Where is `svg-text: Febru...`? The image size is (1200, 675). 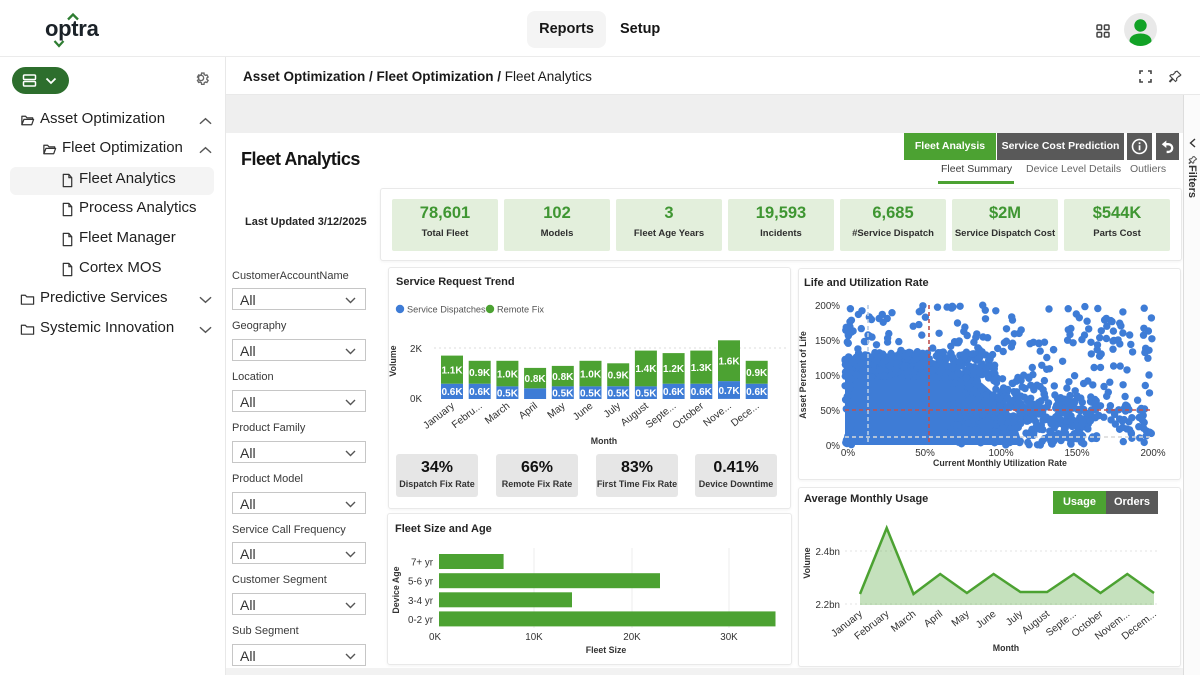
svg-text: Febru... is located at coordinates (467, 416).